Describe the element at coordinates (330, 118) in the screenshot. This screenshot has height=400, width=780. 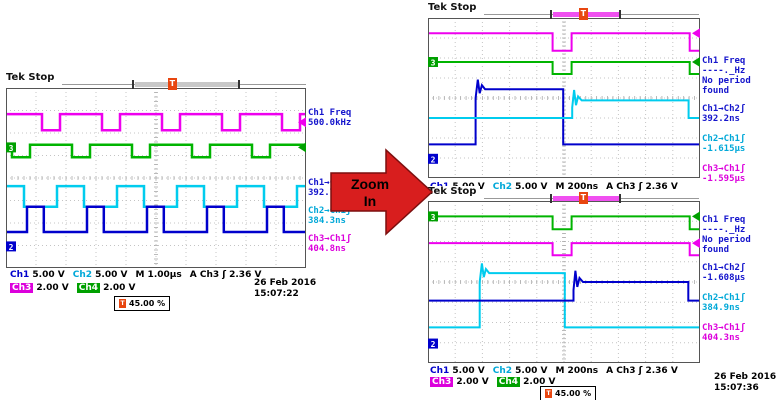
I see `readout-ch1-freq: Ch1 Freq 500.0kHz` at that location.